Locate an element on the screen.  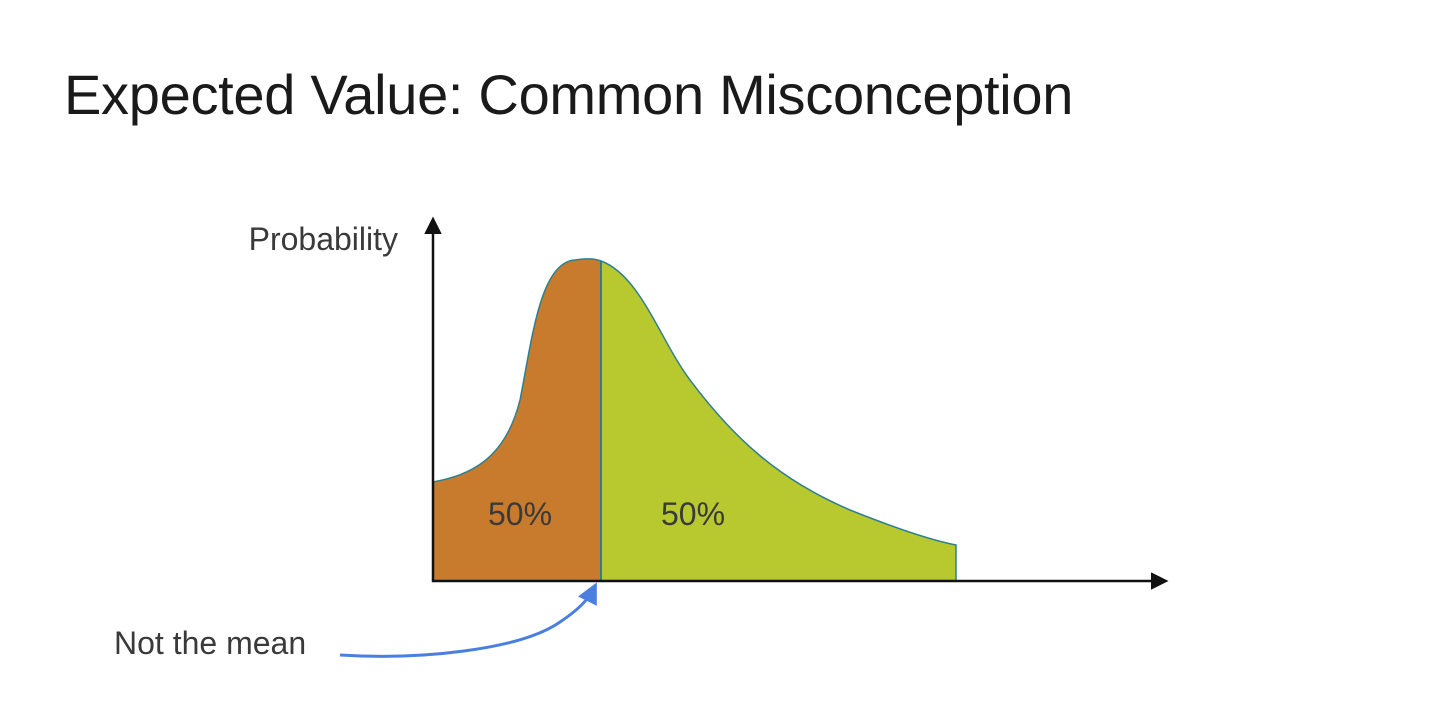
left-region-label: 50% is located at coordinates (520, 514).